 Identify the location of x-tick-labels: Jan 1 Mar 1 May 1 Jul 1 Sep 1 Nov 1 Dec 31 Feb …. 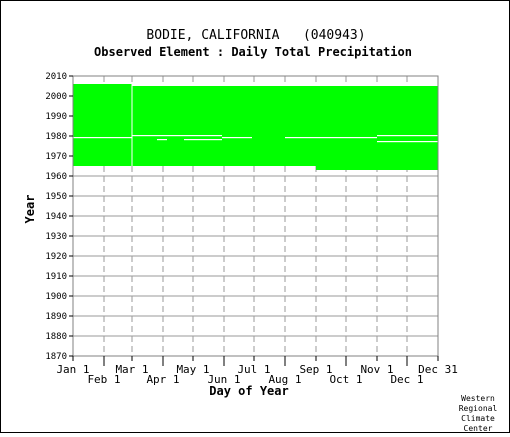
(257, 371).